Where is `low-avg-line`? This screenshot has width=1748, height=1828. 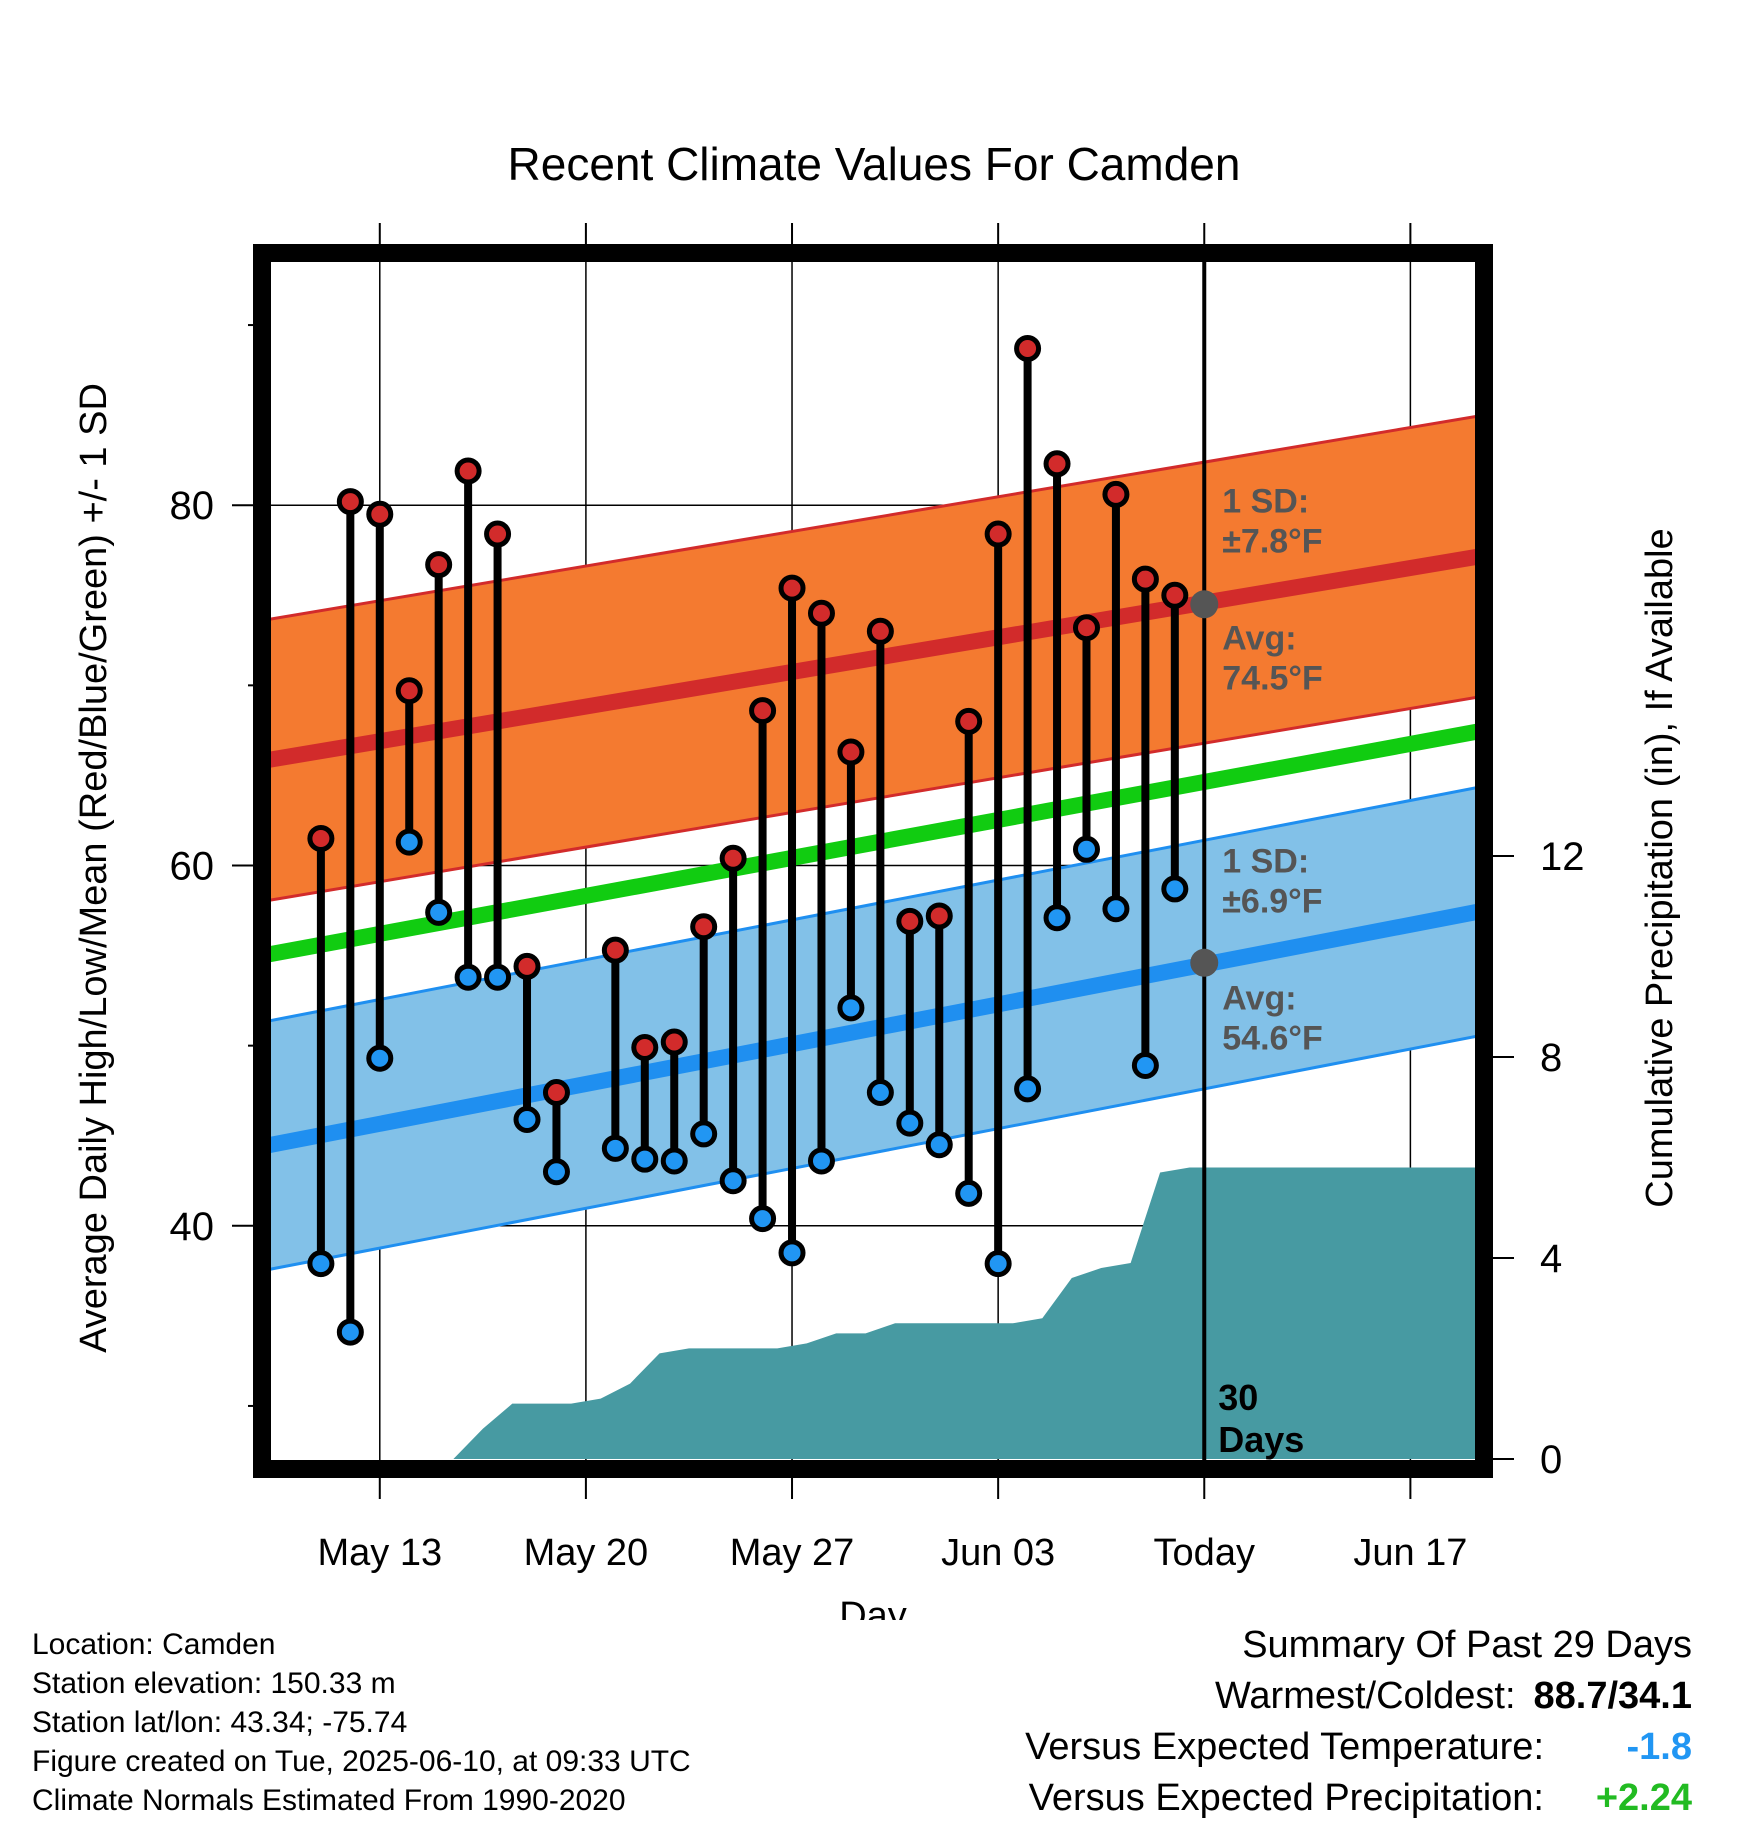 low-avg-line is located at coordinates (873, 1028).